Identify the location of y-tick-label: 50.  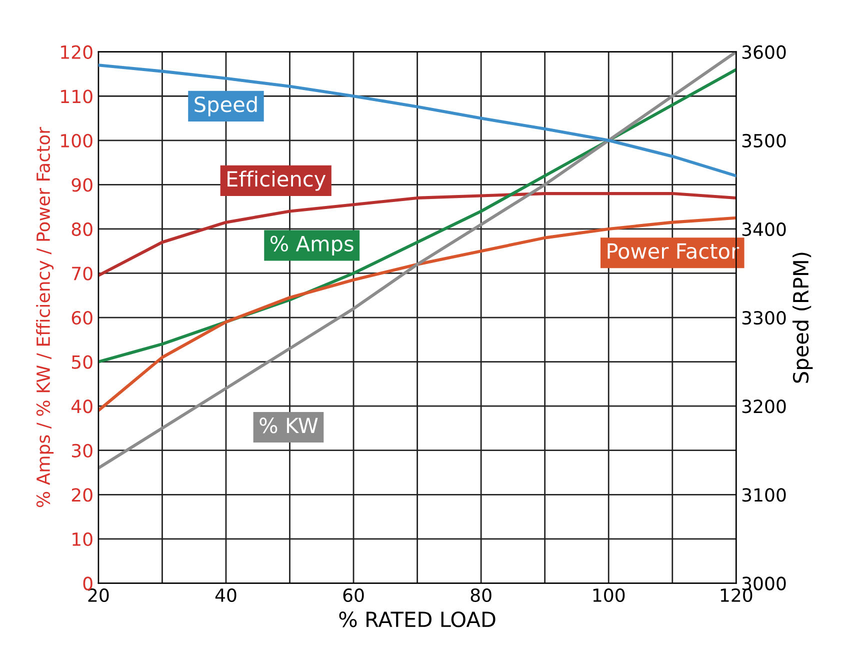
(82, 362).